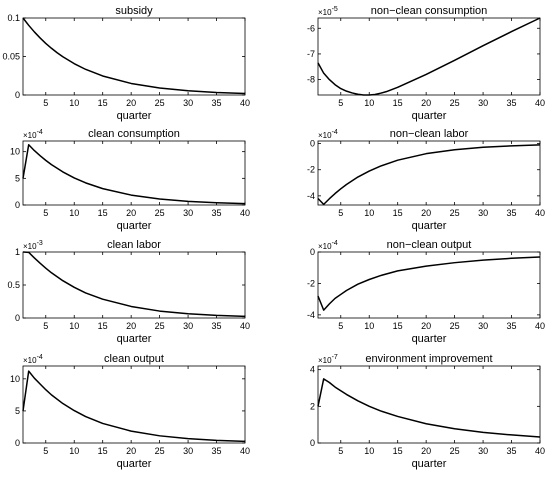 This screenshot has width=550, height=477. I want to click on chart-4-exponent-label: ×10⁻³, so click(33, 245).